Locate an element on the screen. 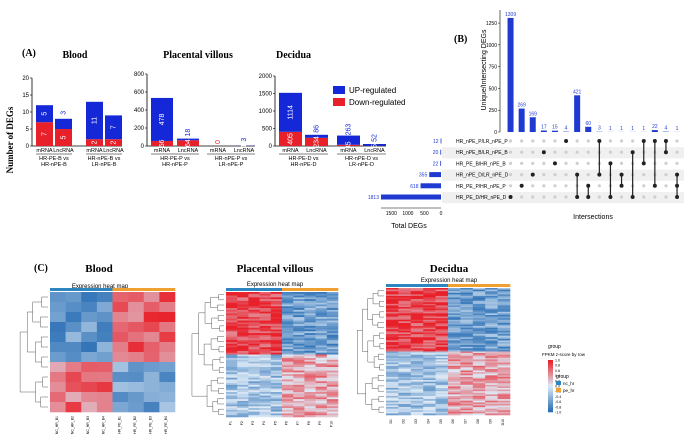  upset-bar-label: 17 is located at coordinates (544, 128).